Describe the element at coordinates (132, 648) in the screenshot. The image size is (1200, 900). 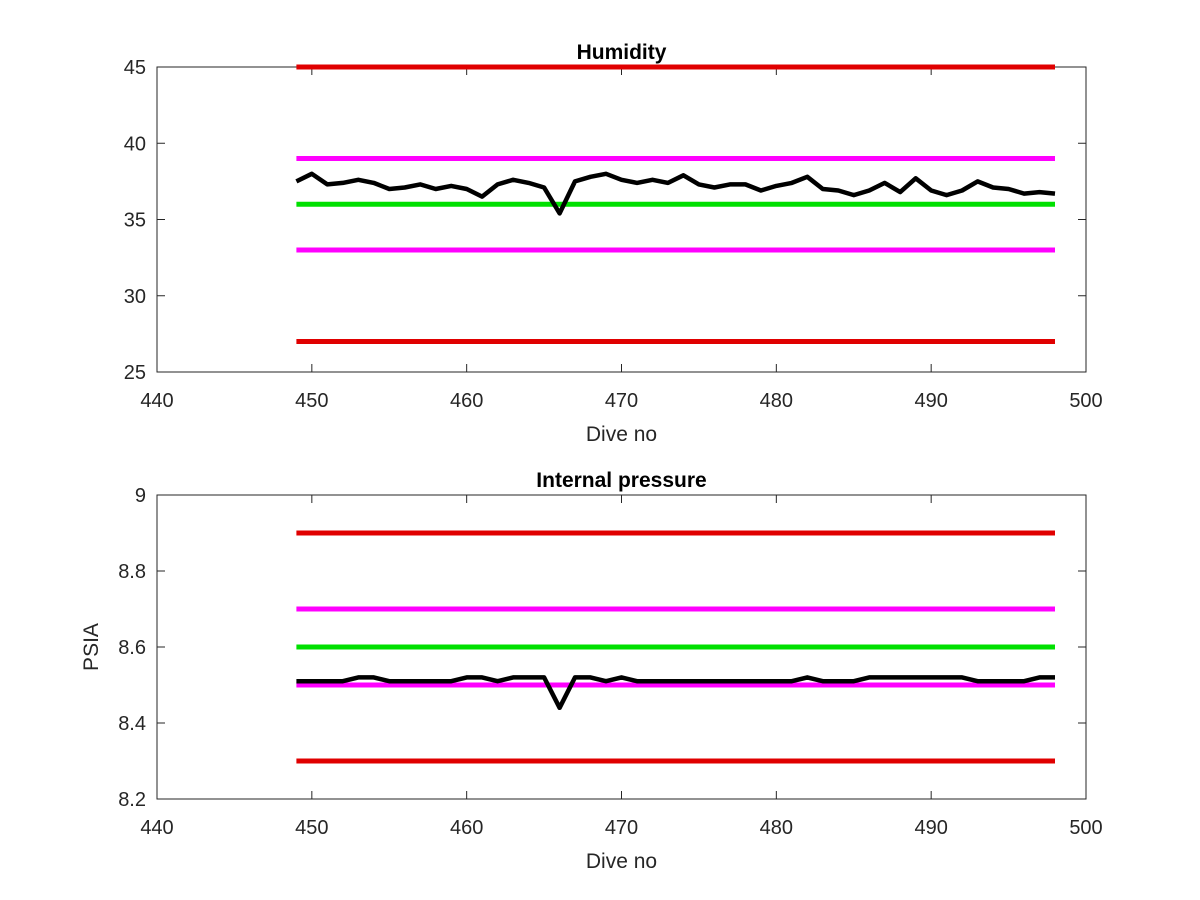
I see `y-tick-label: 8.6` at that location.